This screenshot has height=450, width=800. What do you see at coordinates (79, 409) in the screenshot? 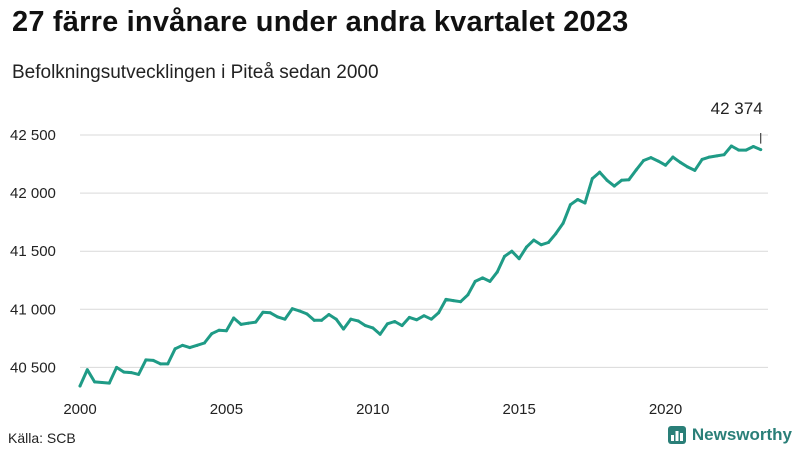
I see `x-tick-label: 2000` at bounding box center [79, 409].